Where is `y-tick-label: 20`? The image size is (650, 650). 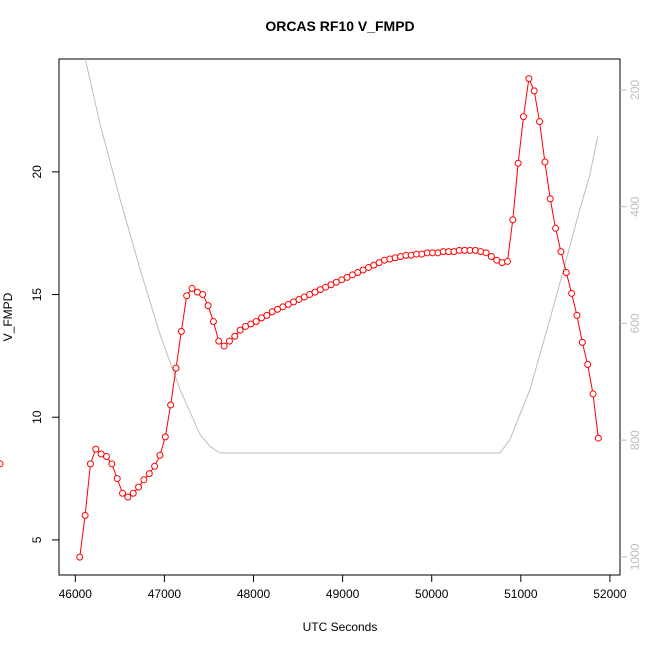
y-tick-label: 20 is located at coordinates (37, 172).